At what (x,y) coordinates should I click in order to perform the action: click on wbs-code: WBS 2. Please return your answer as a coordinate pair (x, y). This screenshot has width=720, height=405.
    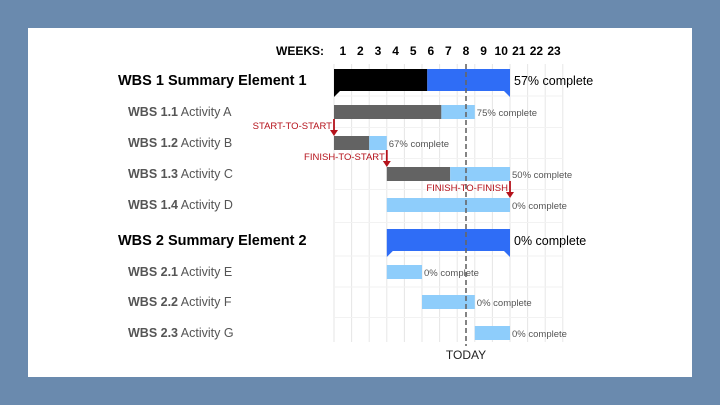
    Looking at the image, I should click on (141, 241).